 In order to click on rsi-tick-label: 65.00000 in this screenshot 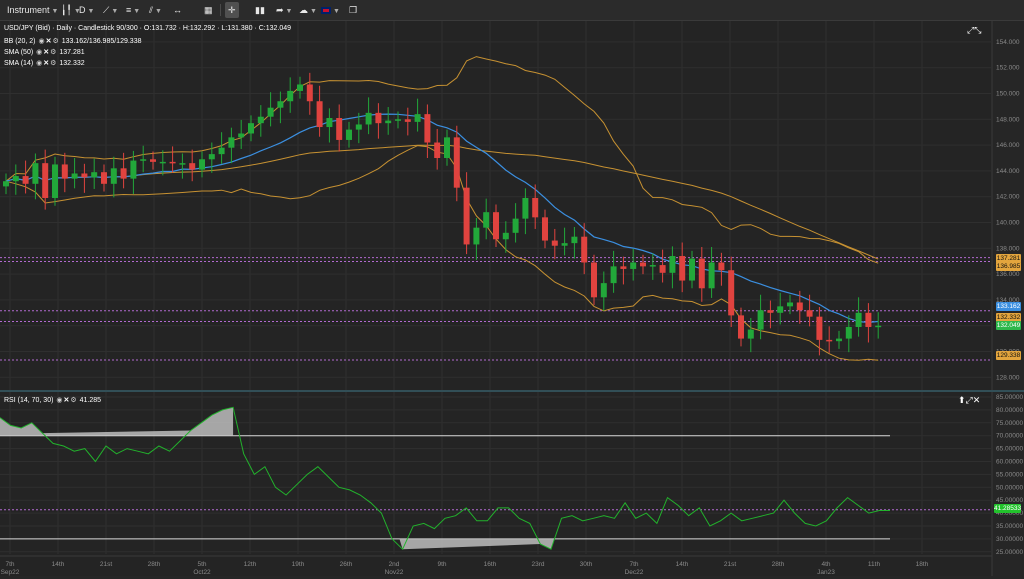, I will do `click(1009, 449)`.